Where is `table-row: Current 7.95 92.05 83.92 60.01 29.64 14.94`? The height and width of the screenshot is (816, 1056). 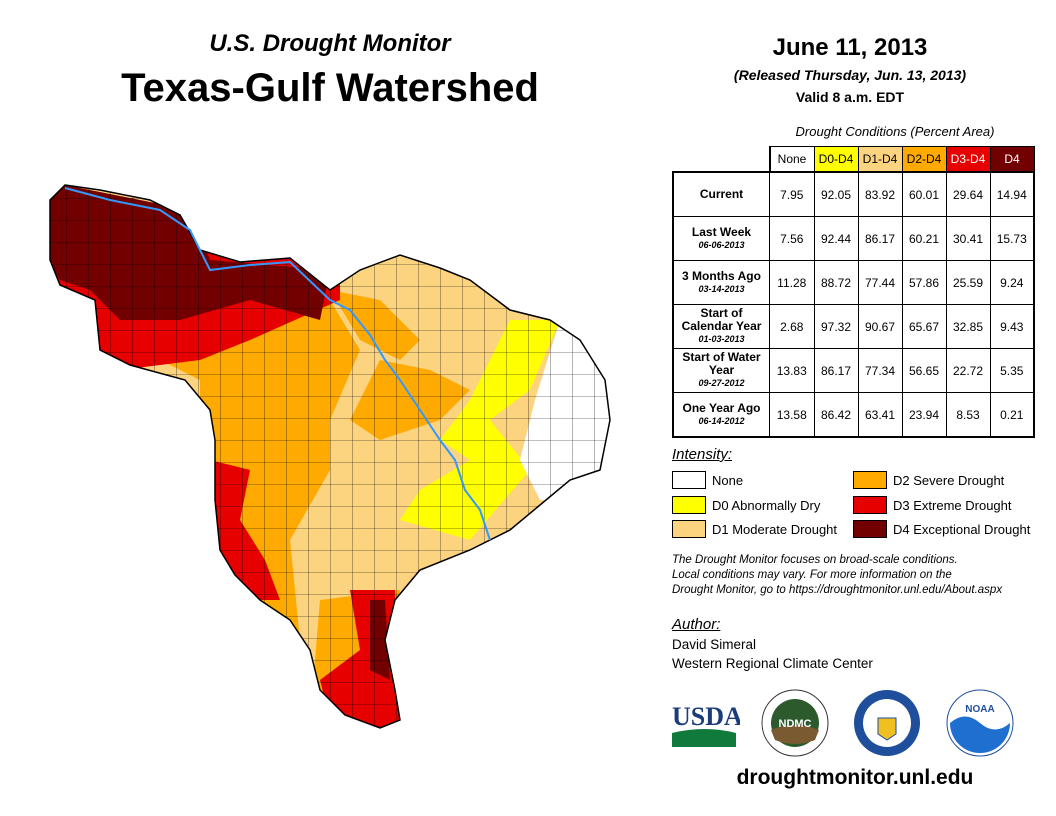
table-row: Current 7.95 92.05 83.92 60.01 29.64 14.94 is located at coordinates (853, 194).